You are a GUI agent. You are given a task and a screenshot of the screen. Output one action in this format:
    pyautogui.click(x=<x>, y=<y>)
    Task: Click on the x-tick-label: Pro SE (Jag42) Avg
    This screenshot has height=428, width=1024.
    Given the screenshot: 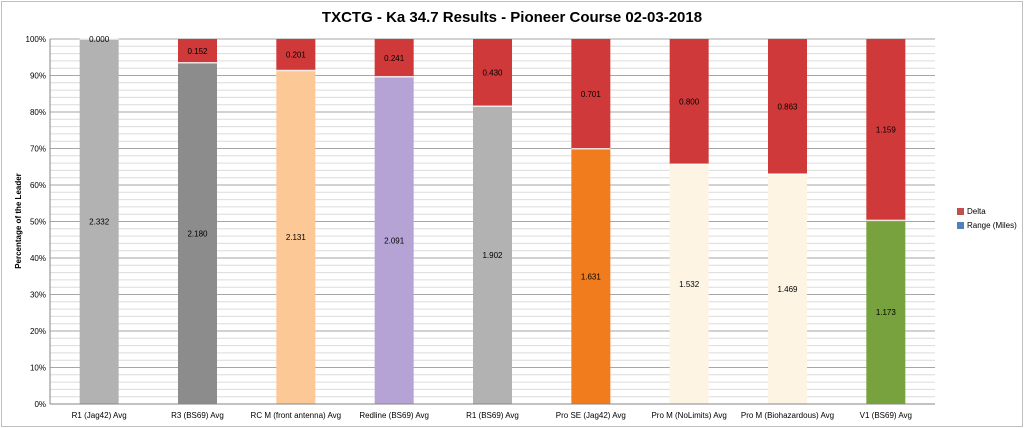 What is the action you would take?
    pyautogui.click(x=591, y=415)
    